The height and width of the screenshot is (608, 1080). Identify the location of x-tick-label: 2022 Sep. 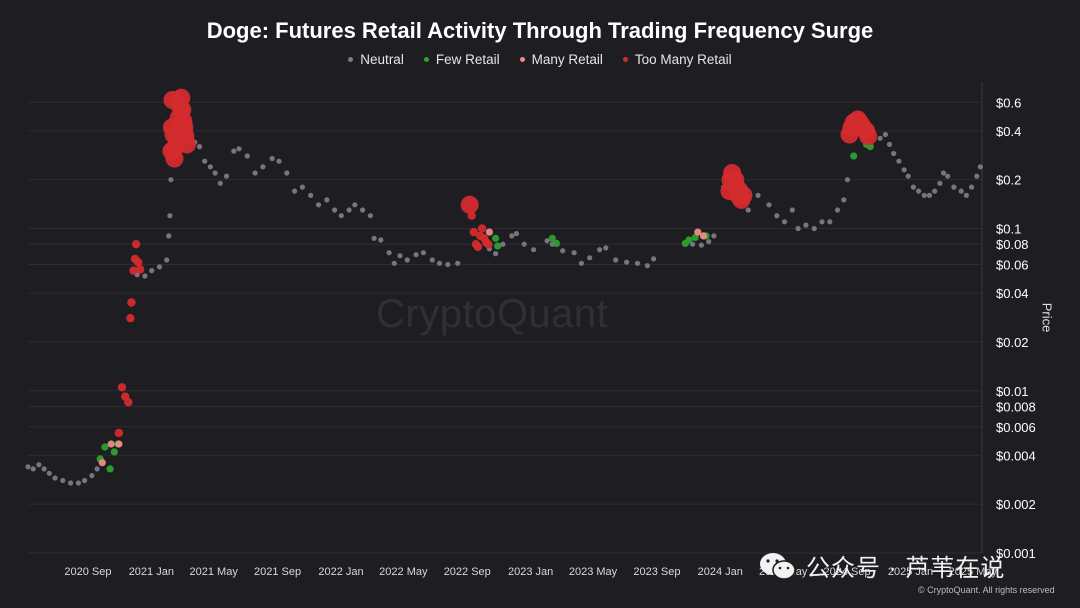
(467, 572).